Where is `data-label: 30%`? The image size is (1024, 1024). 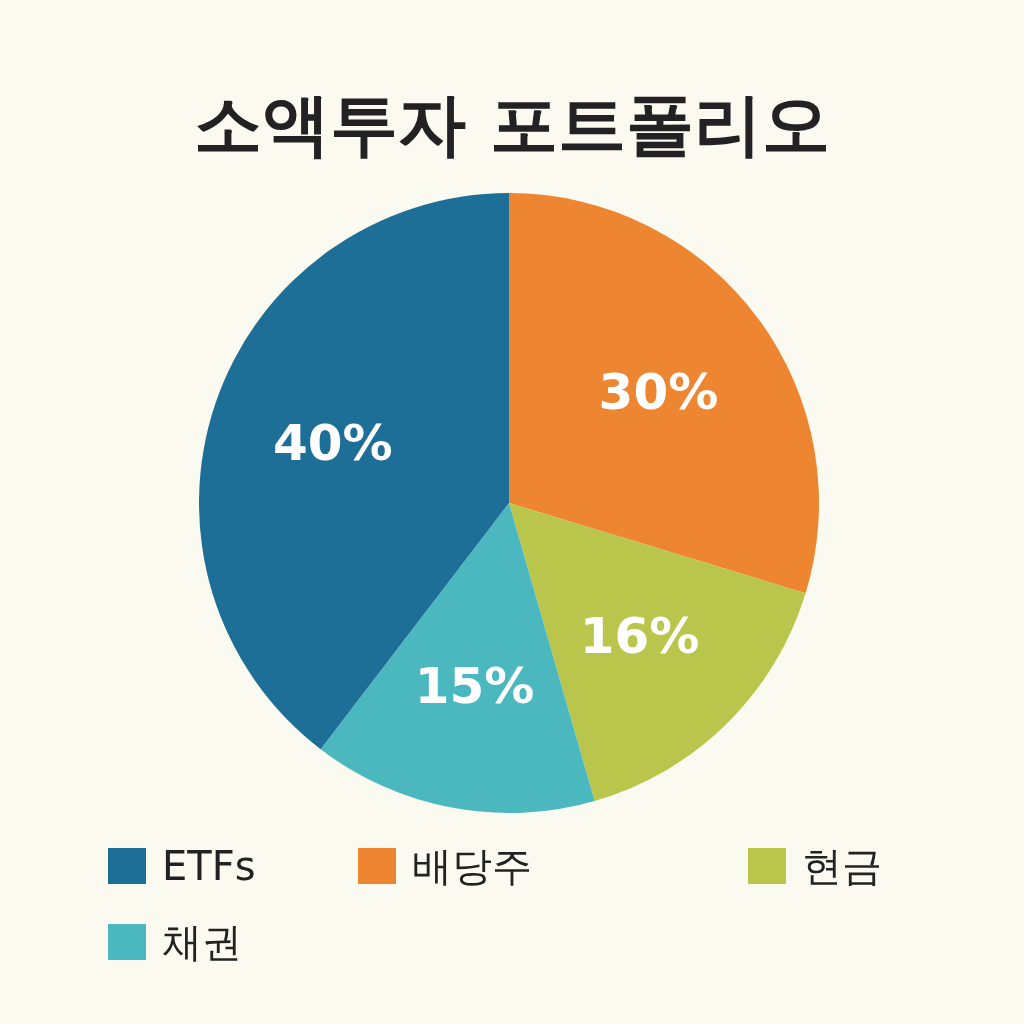 data-label: 30% is located at coordinates (658, 392).